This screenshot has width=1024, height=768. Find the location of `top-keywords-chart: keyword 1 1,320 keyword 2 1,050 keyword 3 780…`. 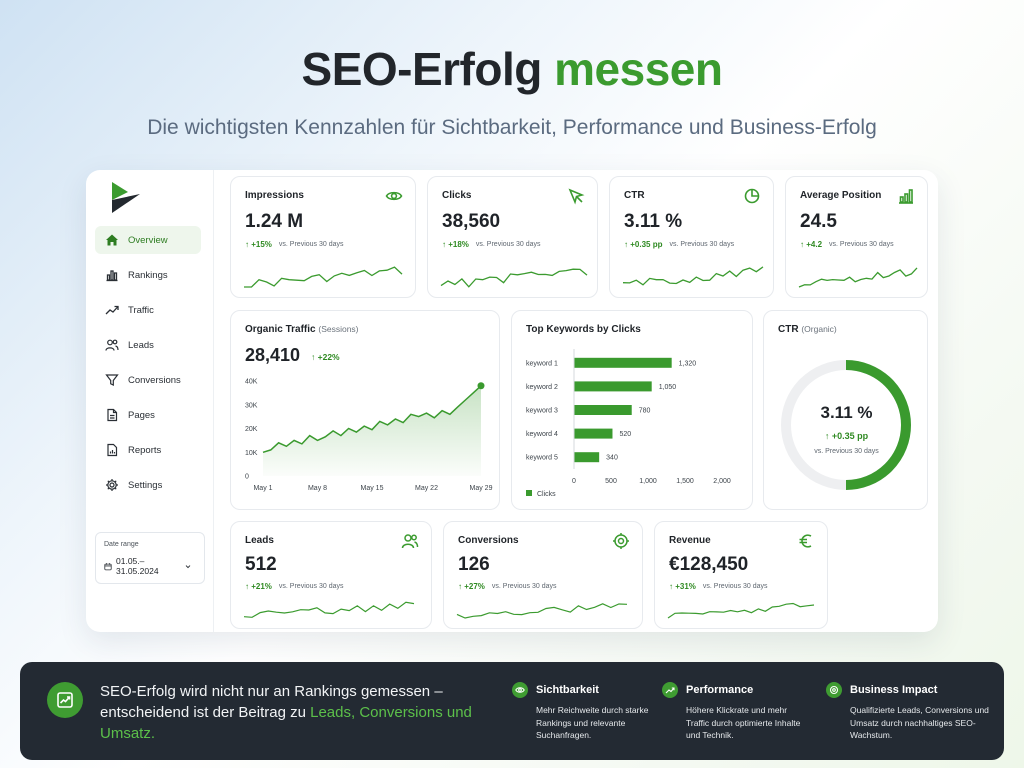

top-keywords-chart: keyword 1 1,320 keyword 2 1,050 keyword 3 780… is located at coordinates (628, 423).